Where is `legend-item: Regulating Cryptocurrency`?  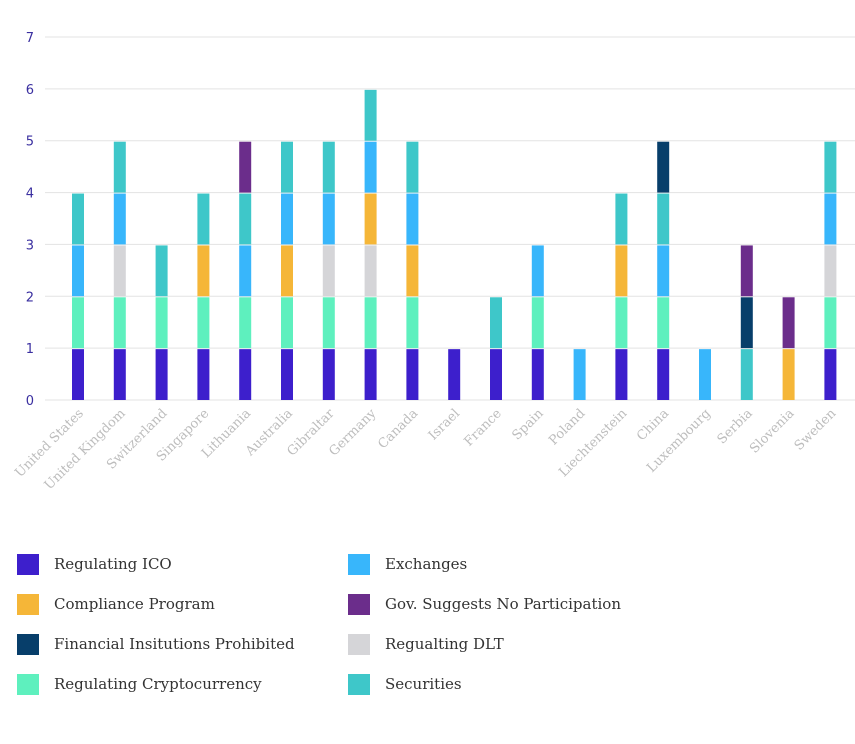
legend-item: Regulating Cryptocurrency is located at coordinates (182, 684).